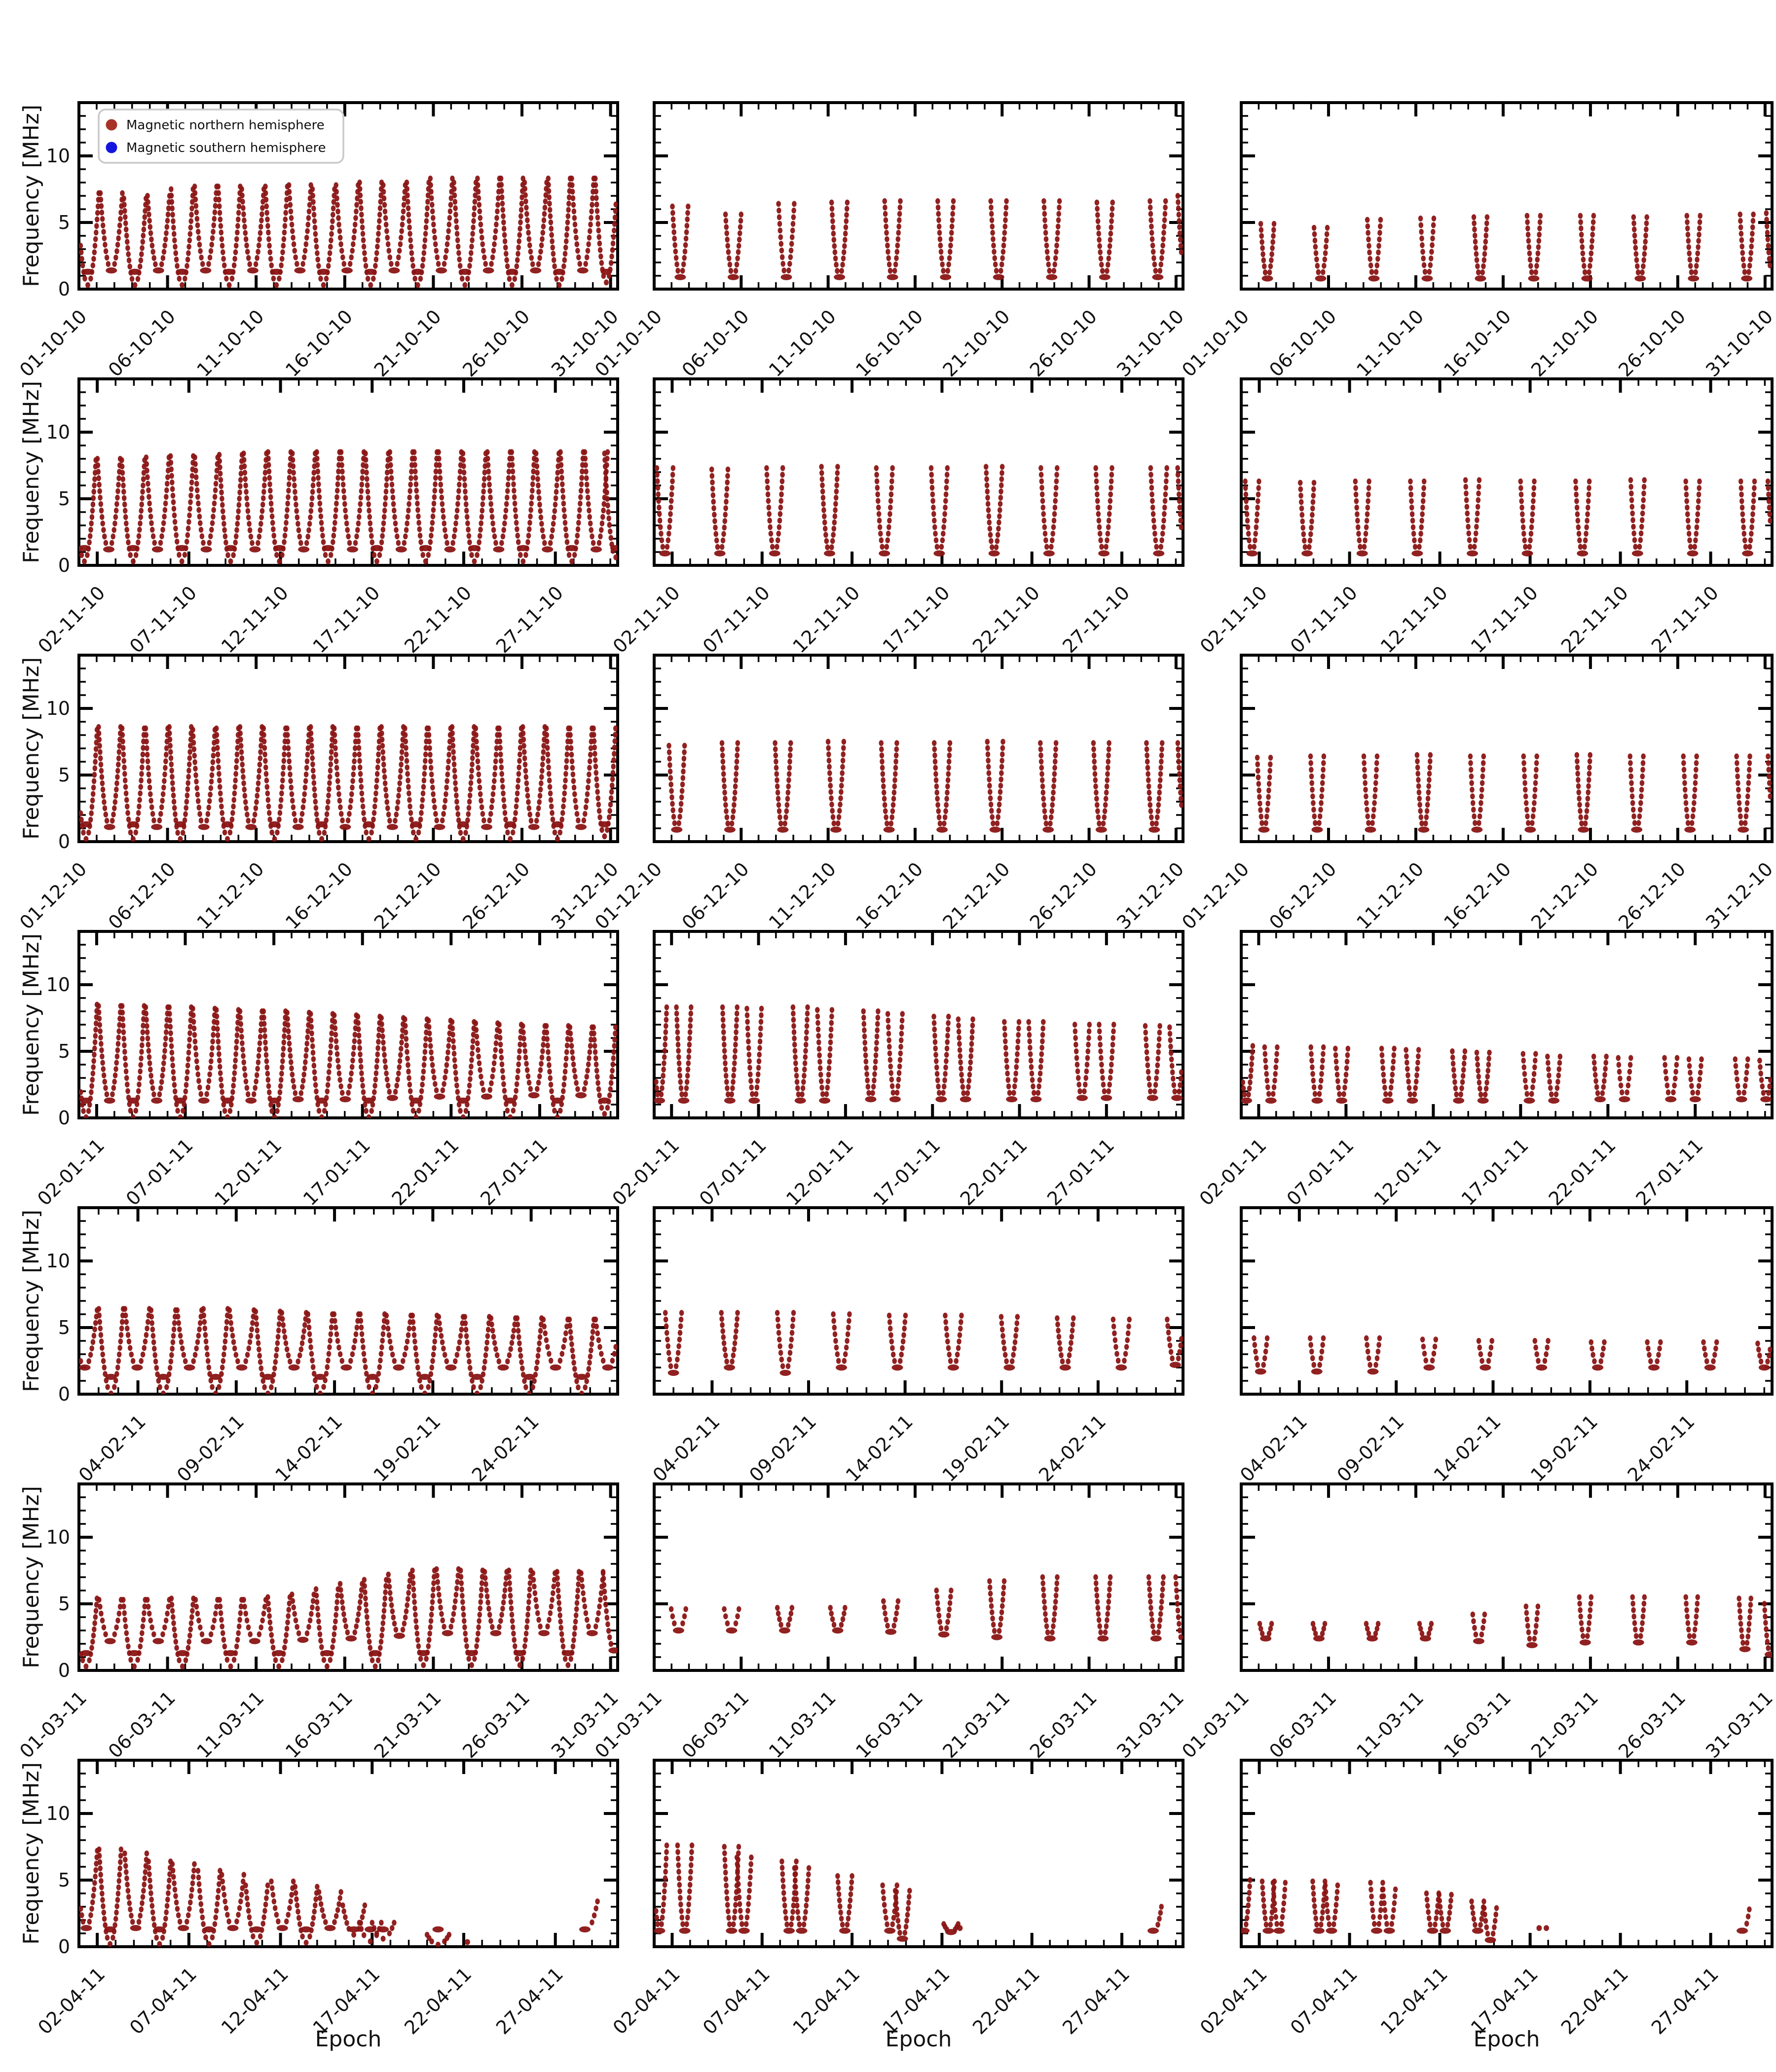 Image resolution: width=1776 pixels, height=2072 pixels. Describe the element at coordinates (1477, 896) in the screenshot. I see `x-tick-label: 16-12-10` at that location.